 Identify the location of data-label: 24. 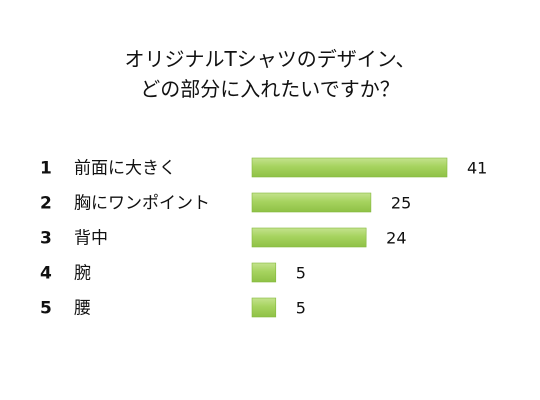
(396, 238).